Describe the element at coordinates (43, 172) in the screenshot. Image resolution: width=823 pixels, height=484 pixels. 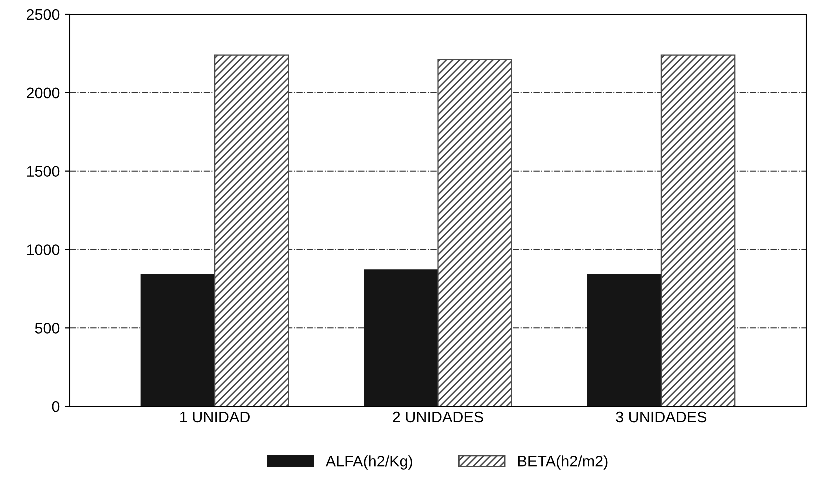
I see `y-tick-label: 1500` at that location.